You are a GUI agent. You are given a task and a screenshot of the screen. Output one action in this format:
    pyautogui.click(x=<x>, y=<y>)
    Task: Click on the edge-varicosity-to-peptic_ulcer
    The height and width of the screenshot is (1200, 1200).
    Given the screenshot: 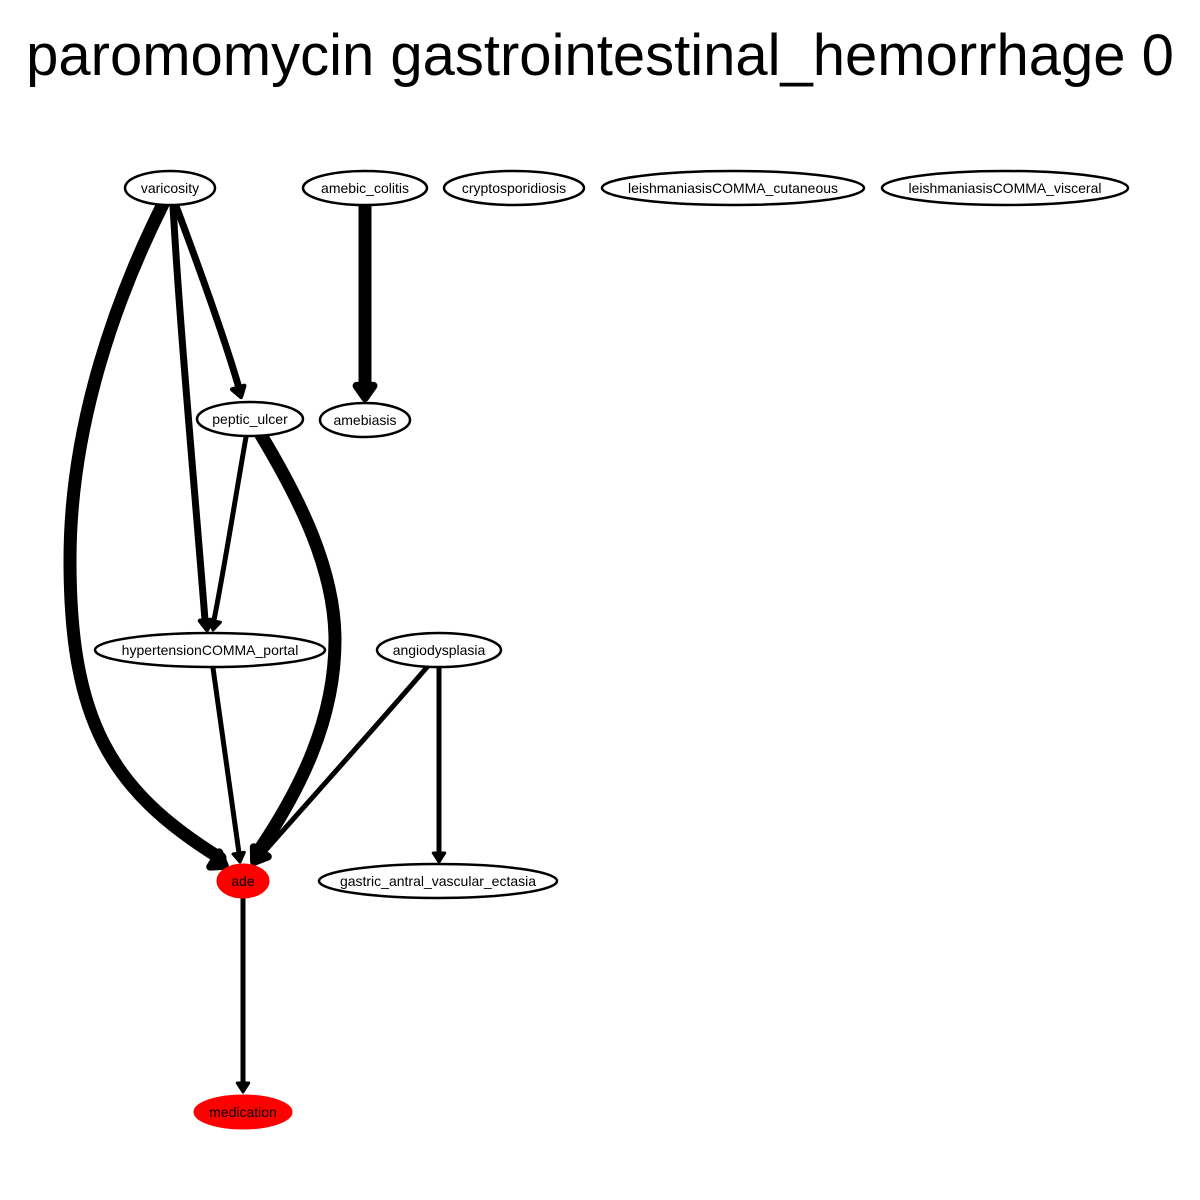 What is the action you would take?
    pyautogui.click(x=209, y=301)
    